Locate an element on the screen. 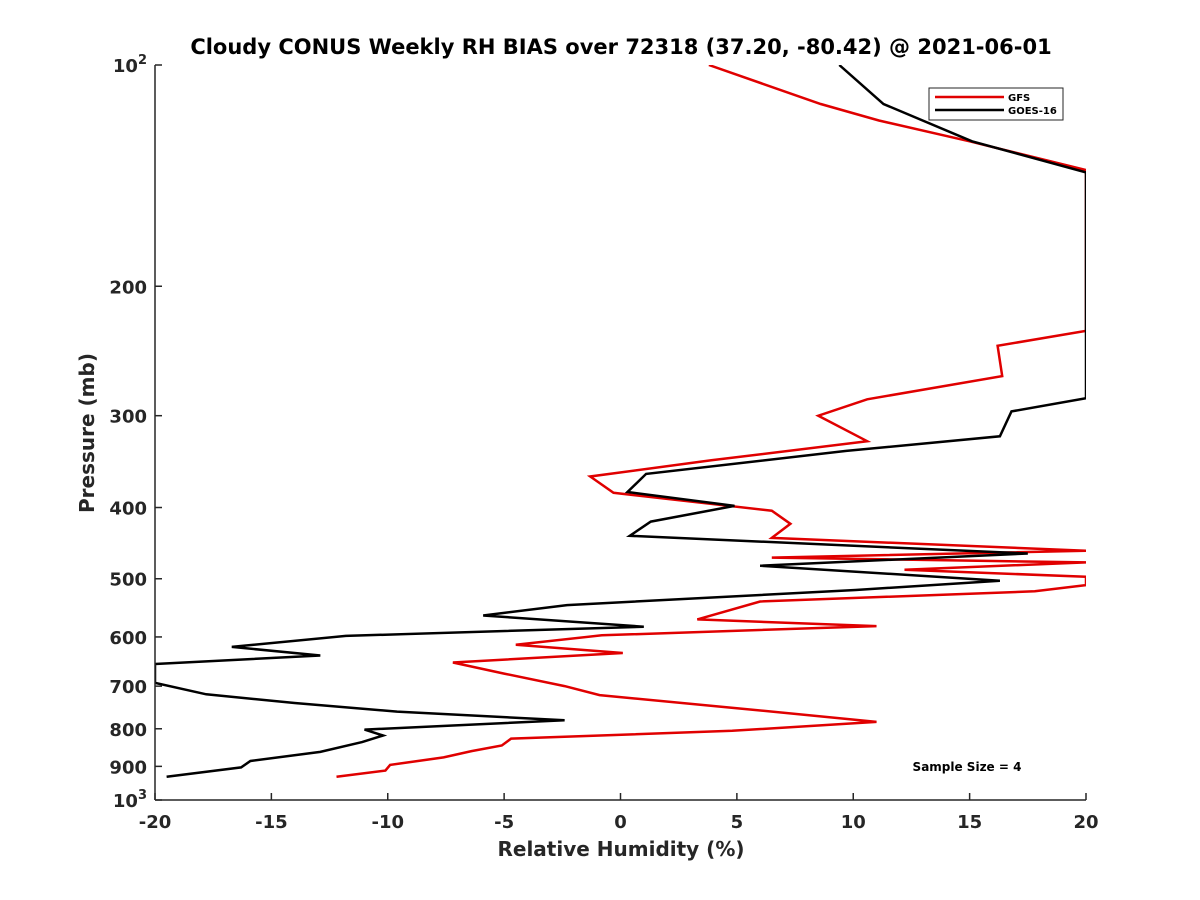 The height and width of the screenshot is (900, 1200). x-axis-label: Relative Humidity (%) is located at coordinates (620, 849).